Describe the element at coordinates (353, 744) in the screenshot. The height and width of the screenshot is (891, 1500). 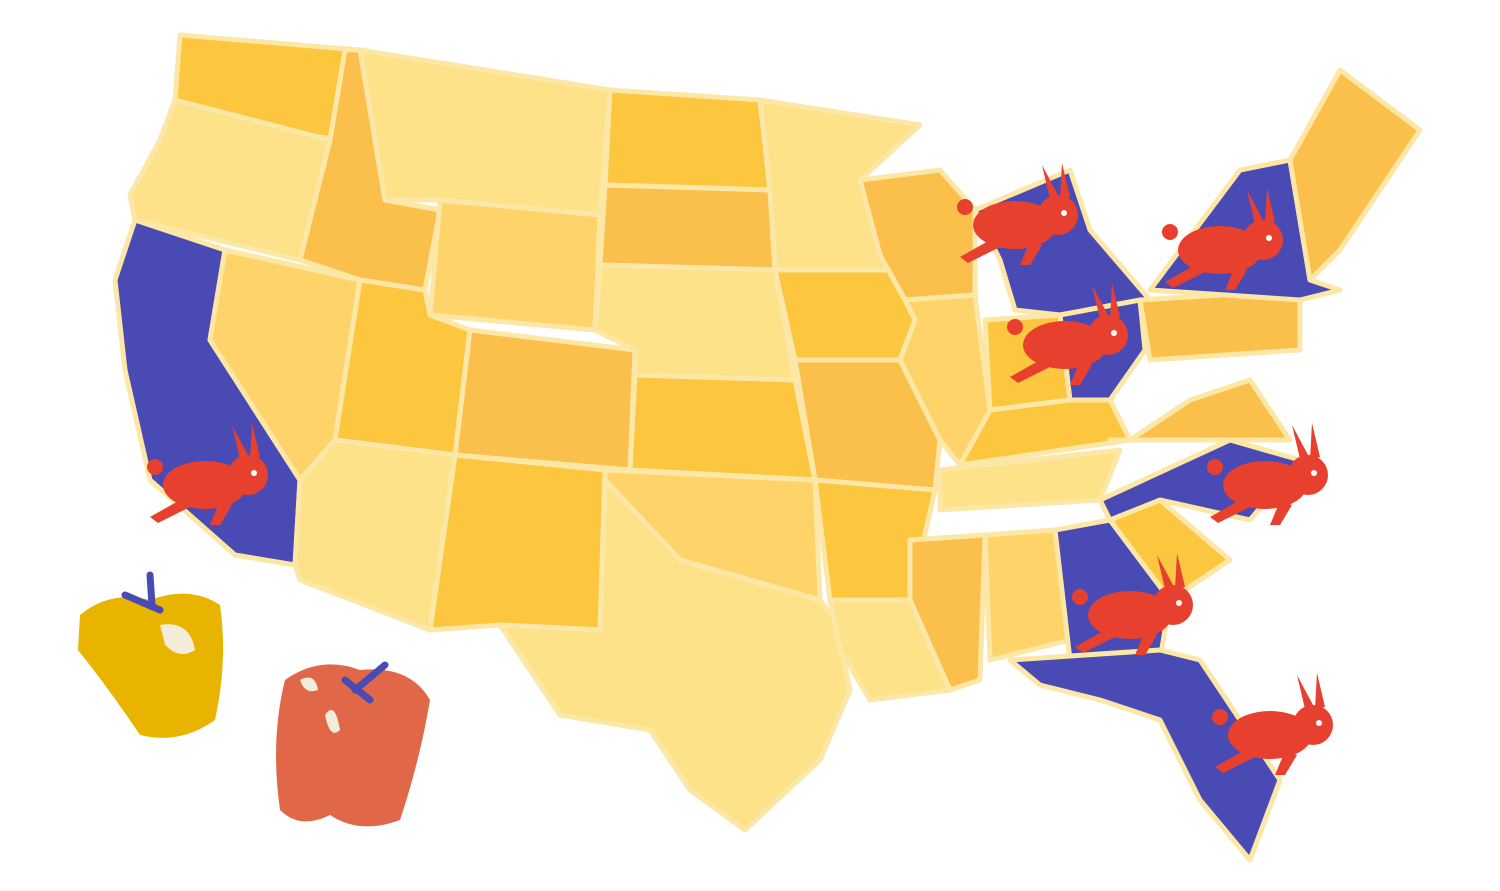
I see `red-pepper` at that location.